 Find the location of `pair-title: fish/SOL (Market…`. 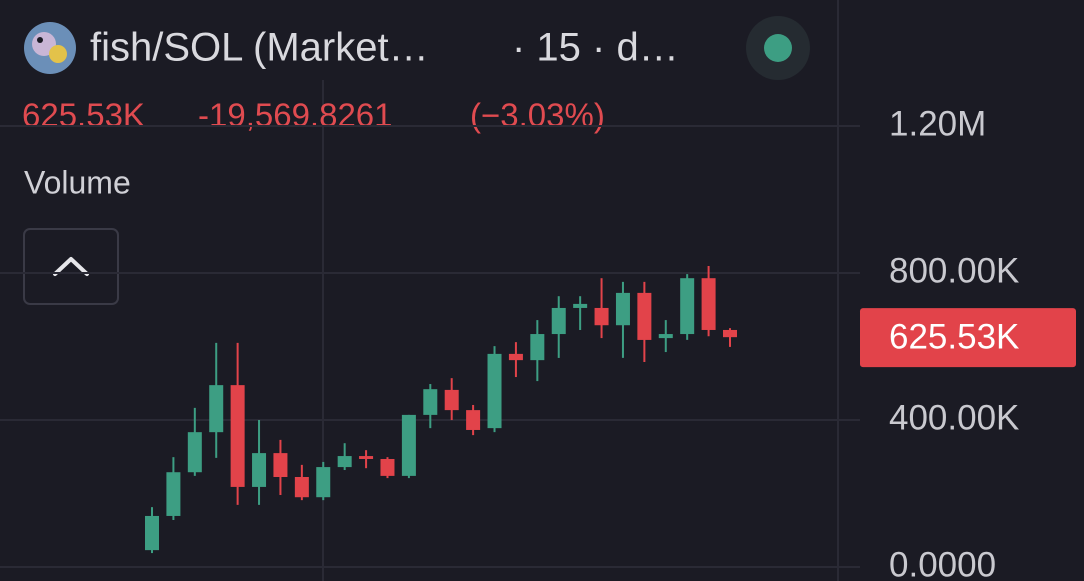

pair-title: fish/SOL (Market… is located at coordinates (259, 48).